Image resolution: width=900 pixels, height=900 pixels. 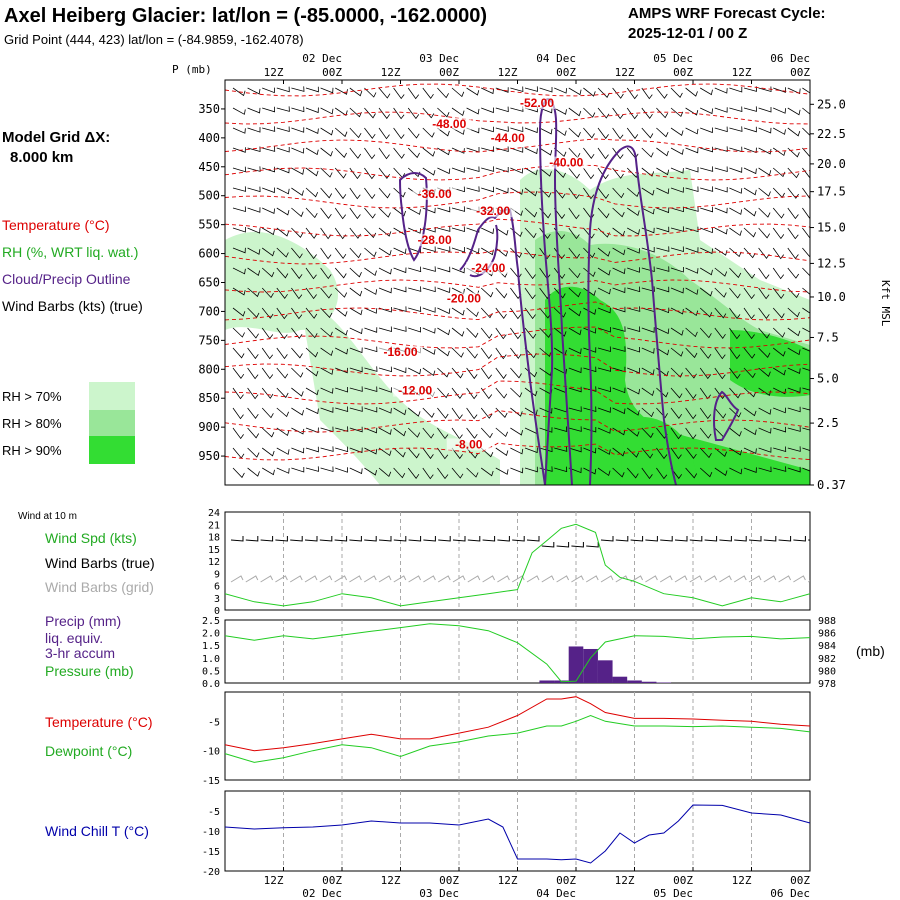 What do you see at coordinates (68, 423) in the screenshot?
I see `rh-legend: RH > 70% RH > 80% RH > 90%` at bounding box center [68, 423].